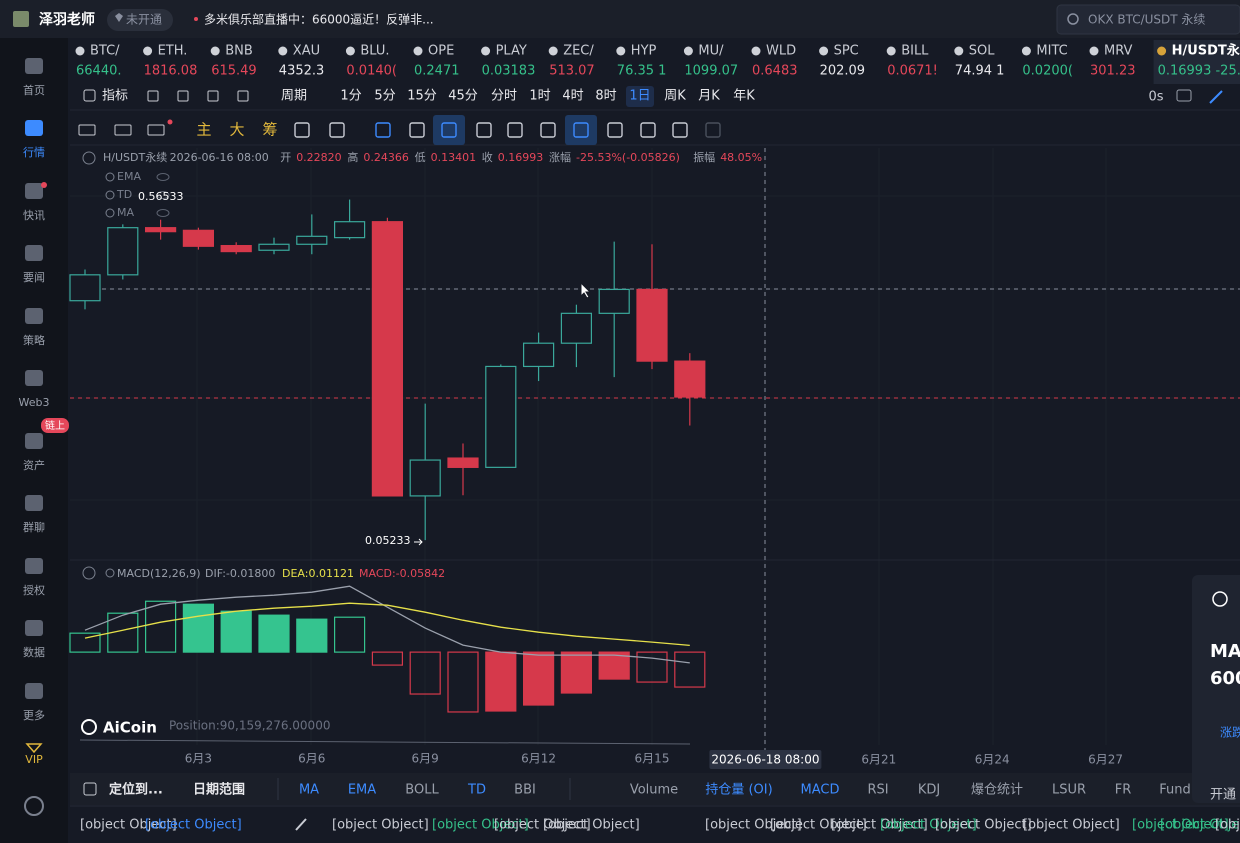 The image size is (1240, 843). I want to click on sidebar-item: 授权, so click(34, 590).